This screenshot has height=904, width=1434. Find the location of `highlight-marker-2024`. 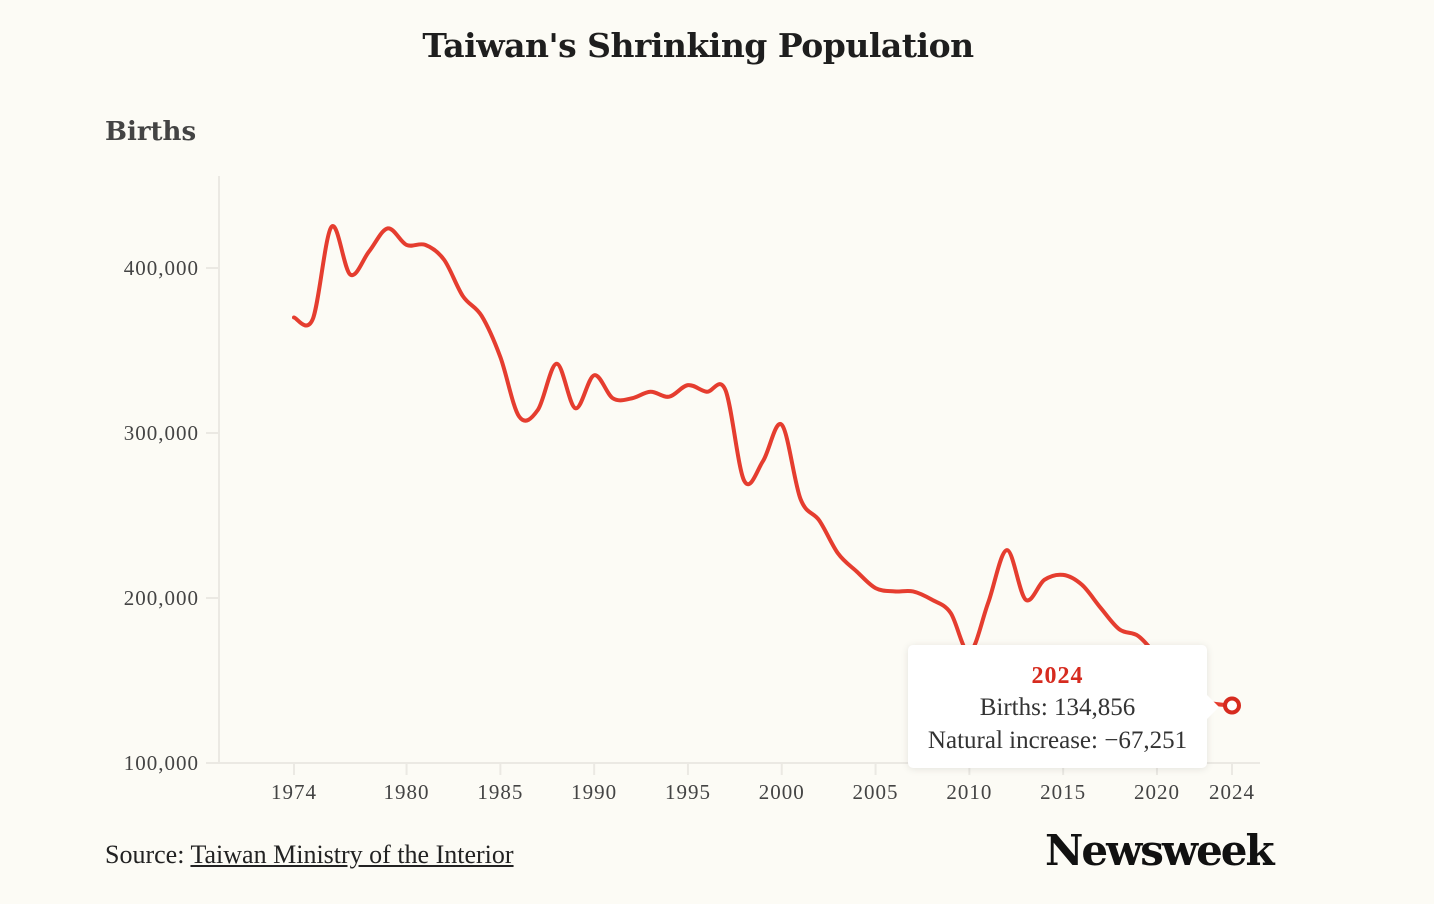

highlight-marker-2024 is located at coordinates (1232, 705).